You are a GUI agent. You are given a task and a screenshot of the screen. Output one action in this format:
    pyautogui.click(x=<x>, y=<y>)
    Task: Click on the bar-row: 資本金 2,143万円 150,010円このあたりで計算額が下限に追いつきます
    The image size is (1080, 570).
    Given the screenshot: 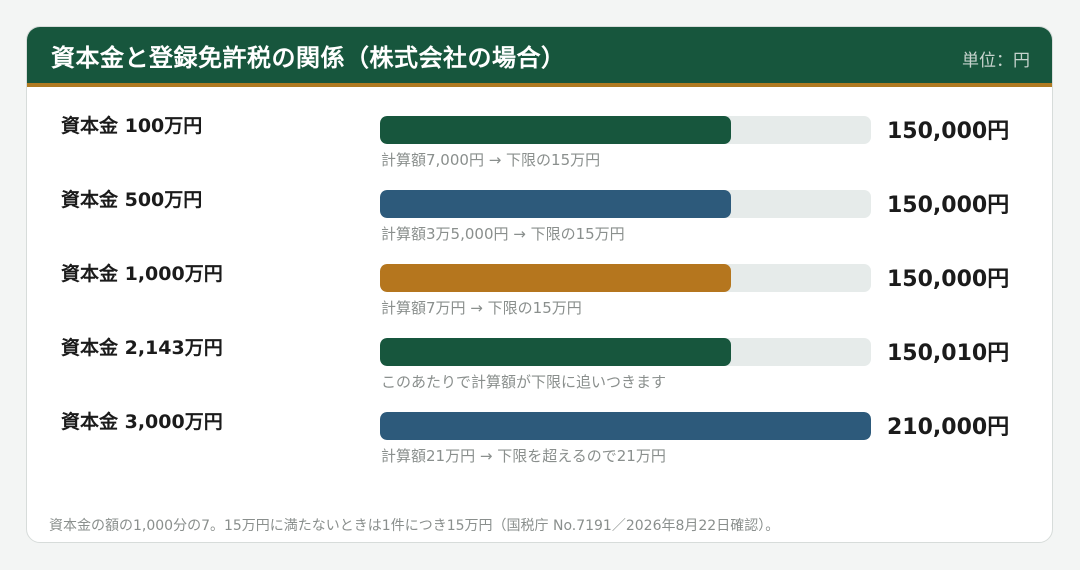 What is the action you would take?
    pyautogui.click(x=539, y=364)
    